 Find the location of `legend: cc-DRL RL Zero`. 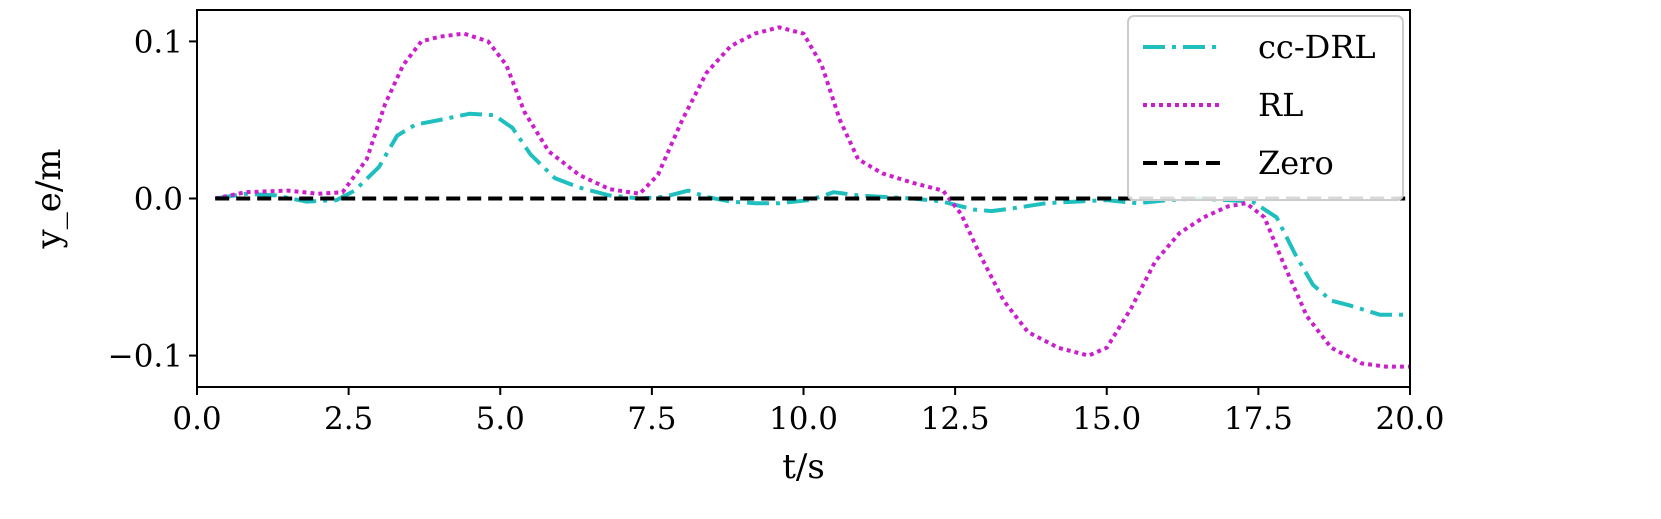

legend: cc-DRL RL Zero is located at coordinates (1265, 108).